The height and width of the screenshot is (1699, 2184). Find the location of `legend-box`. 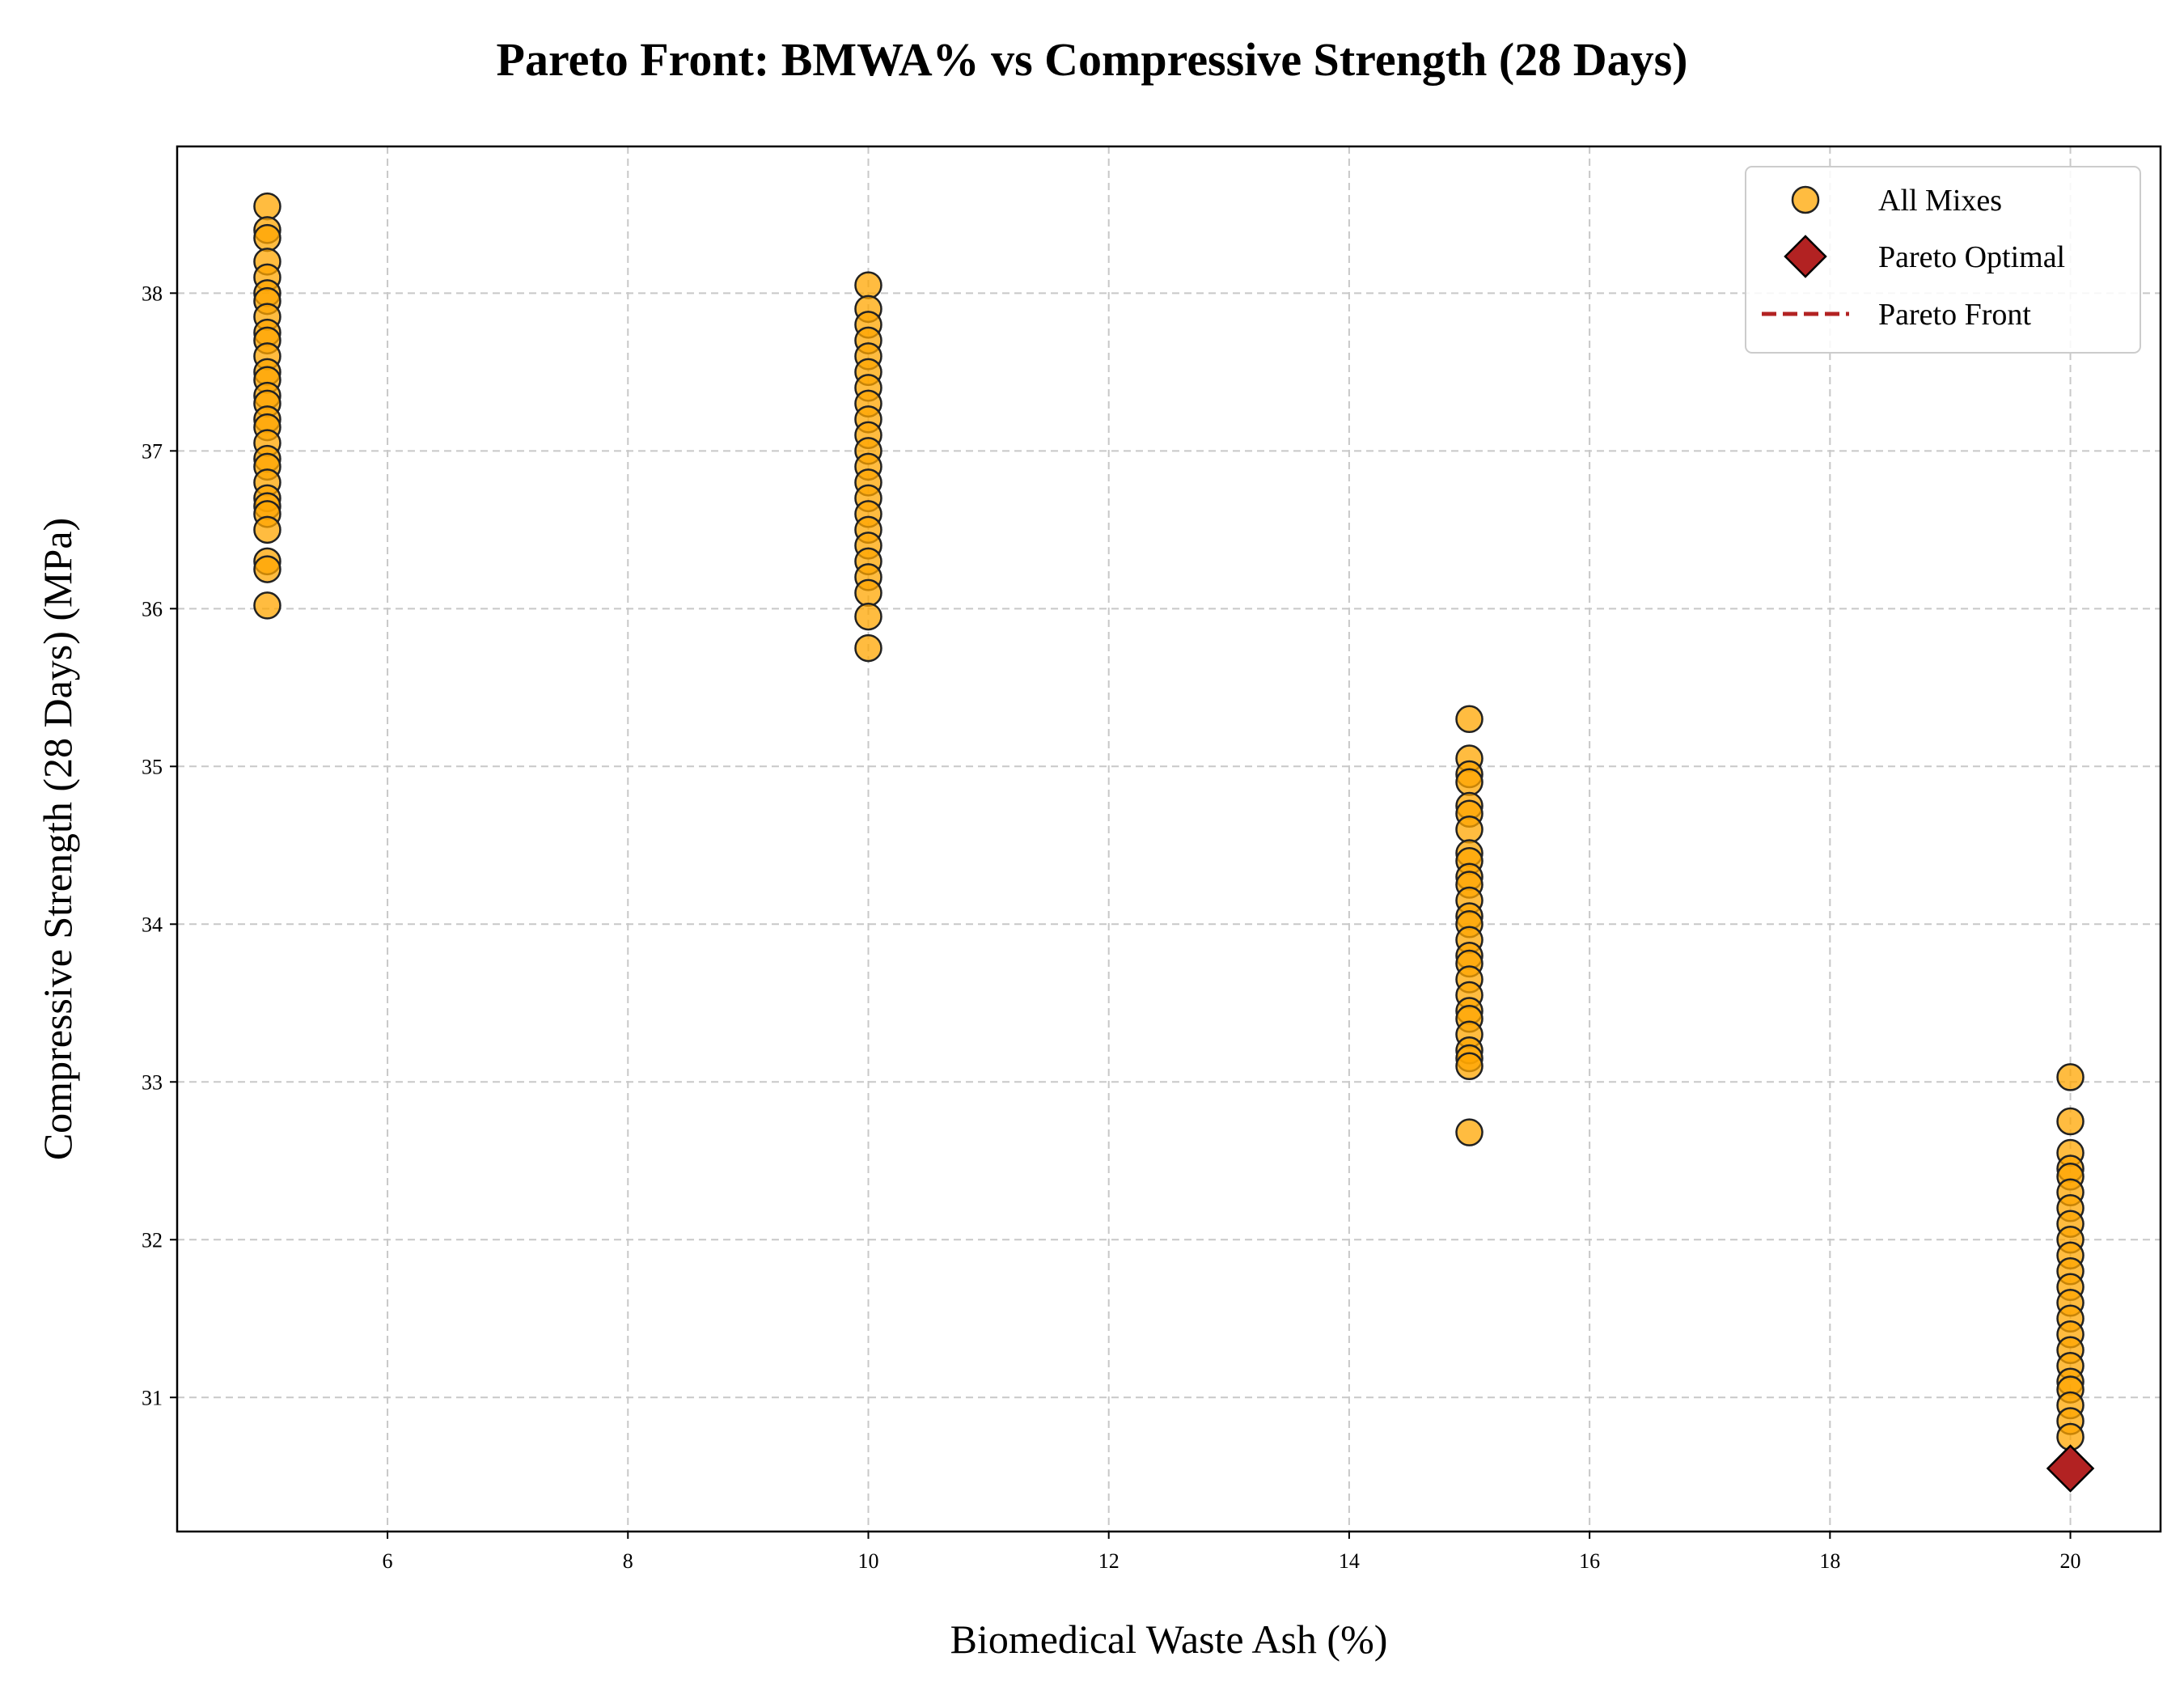

legend-box is located at coordinates (1943, 260).